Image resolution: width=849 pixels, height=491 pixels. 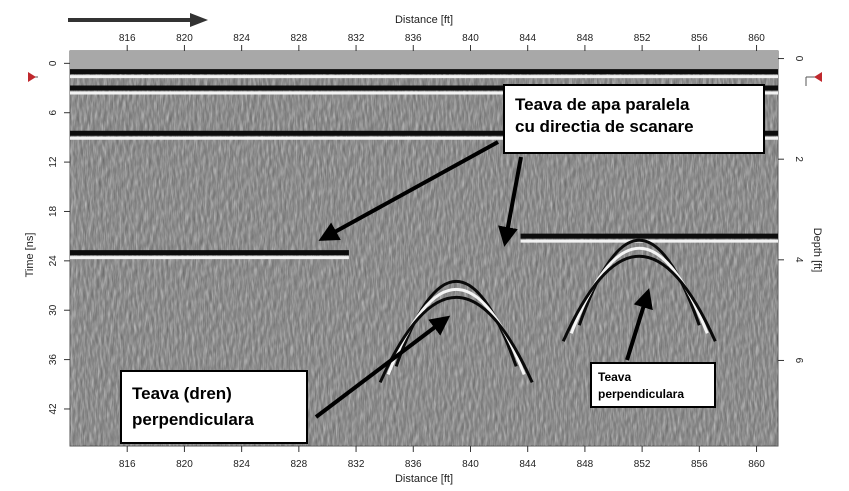 I want to click on depth-tick-label: 2, so click(x=798, y=159).